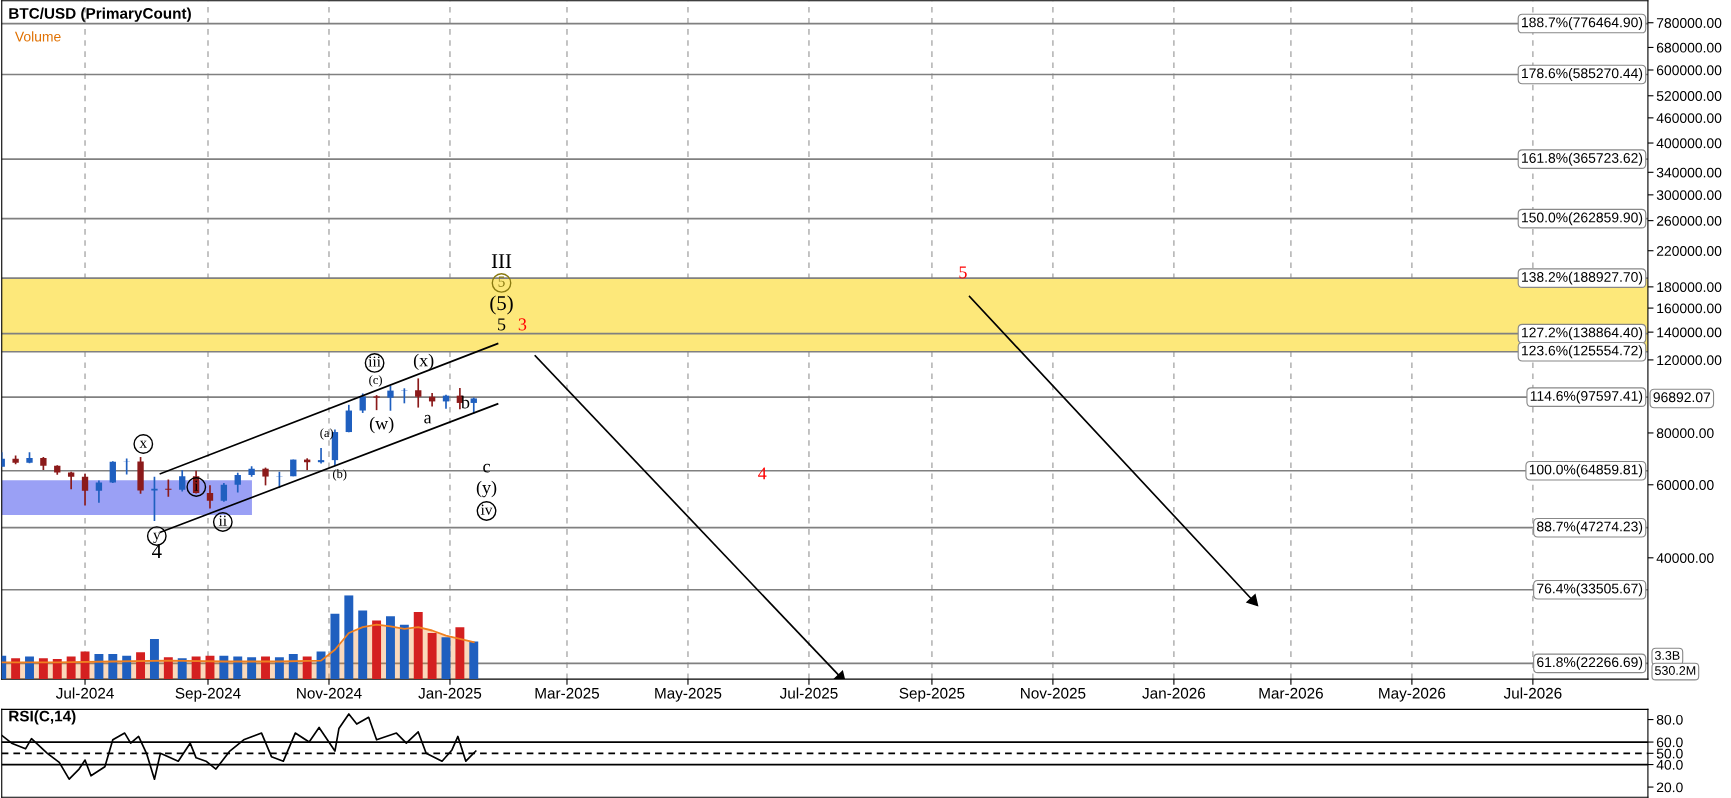 This screenshot has height=798, width=1731. Describe the element at coordinates (1669, 764) in the screenshot. I see `y-tick-label: 40.0` at that location.